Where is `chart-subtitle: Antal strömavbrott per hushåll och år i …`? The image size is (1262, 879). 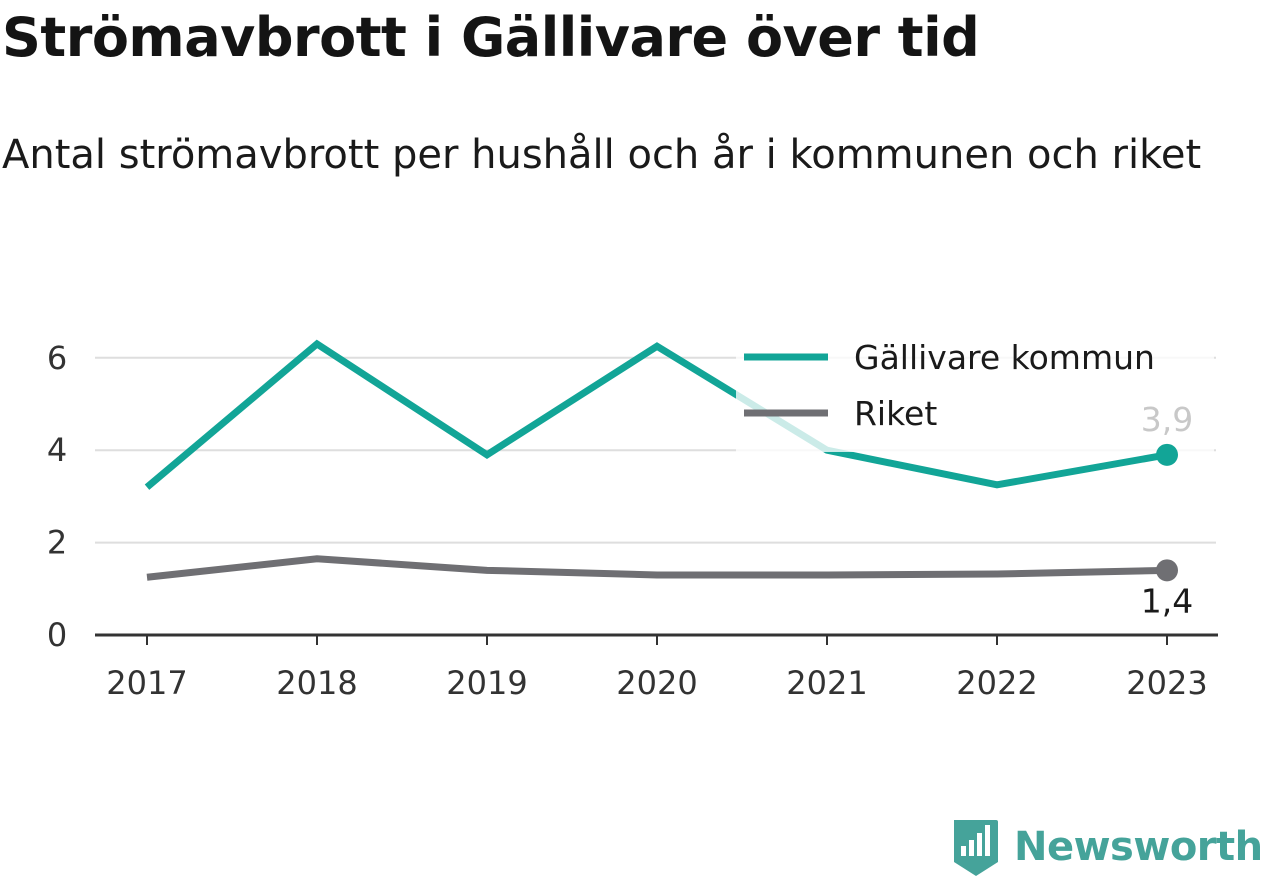 chart-subtitle: Antal strömavbrott per hushåll och år i … is located at coordinates (602, 155).